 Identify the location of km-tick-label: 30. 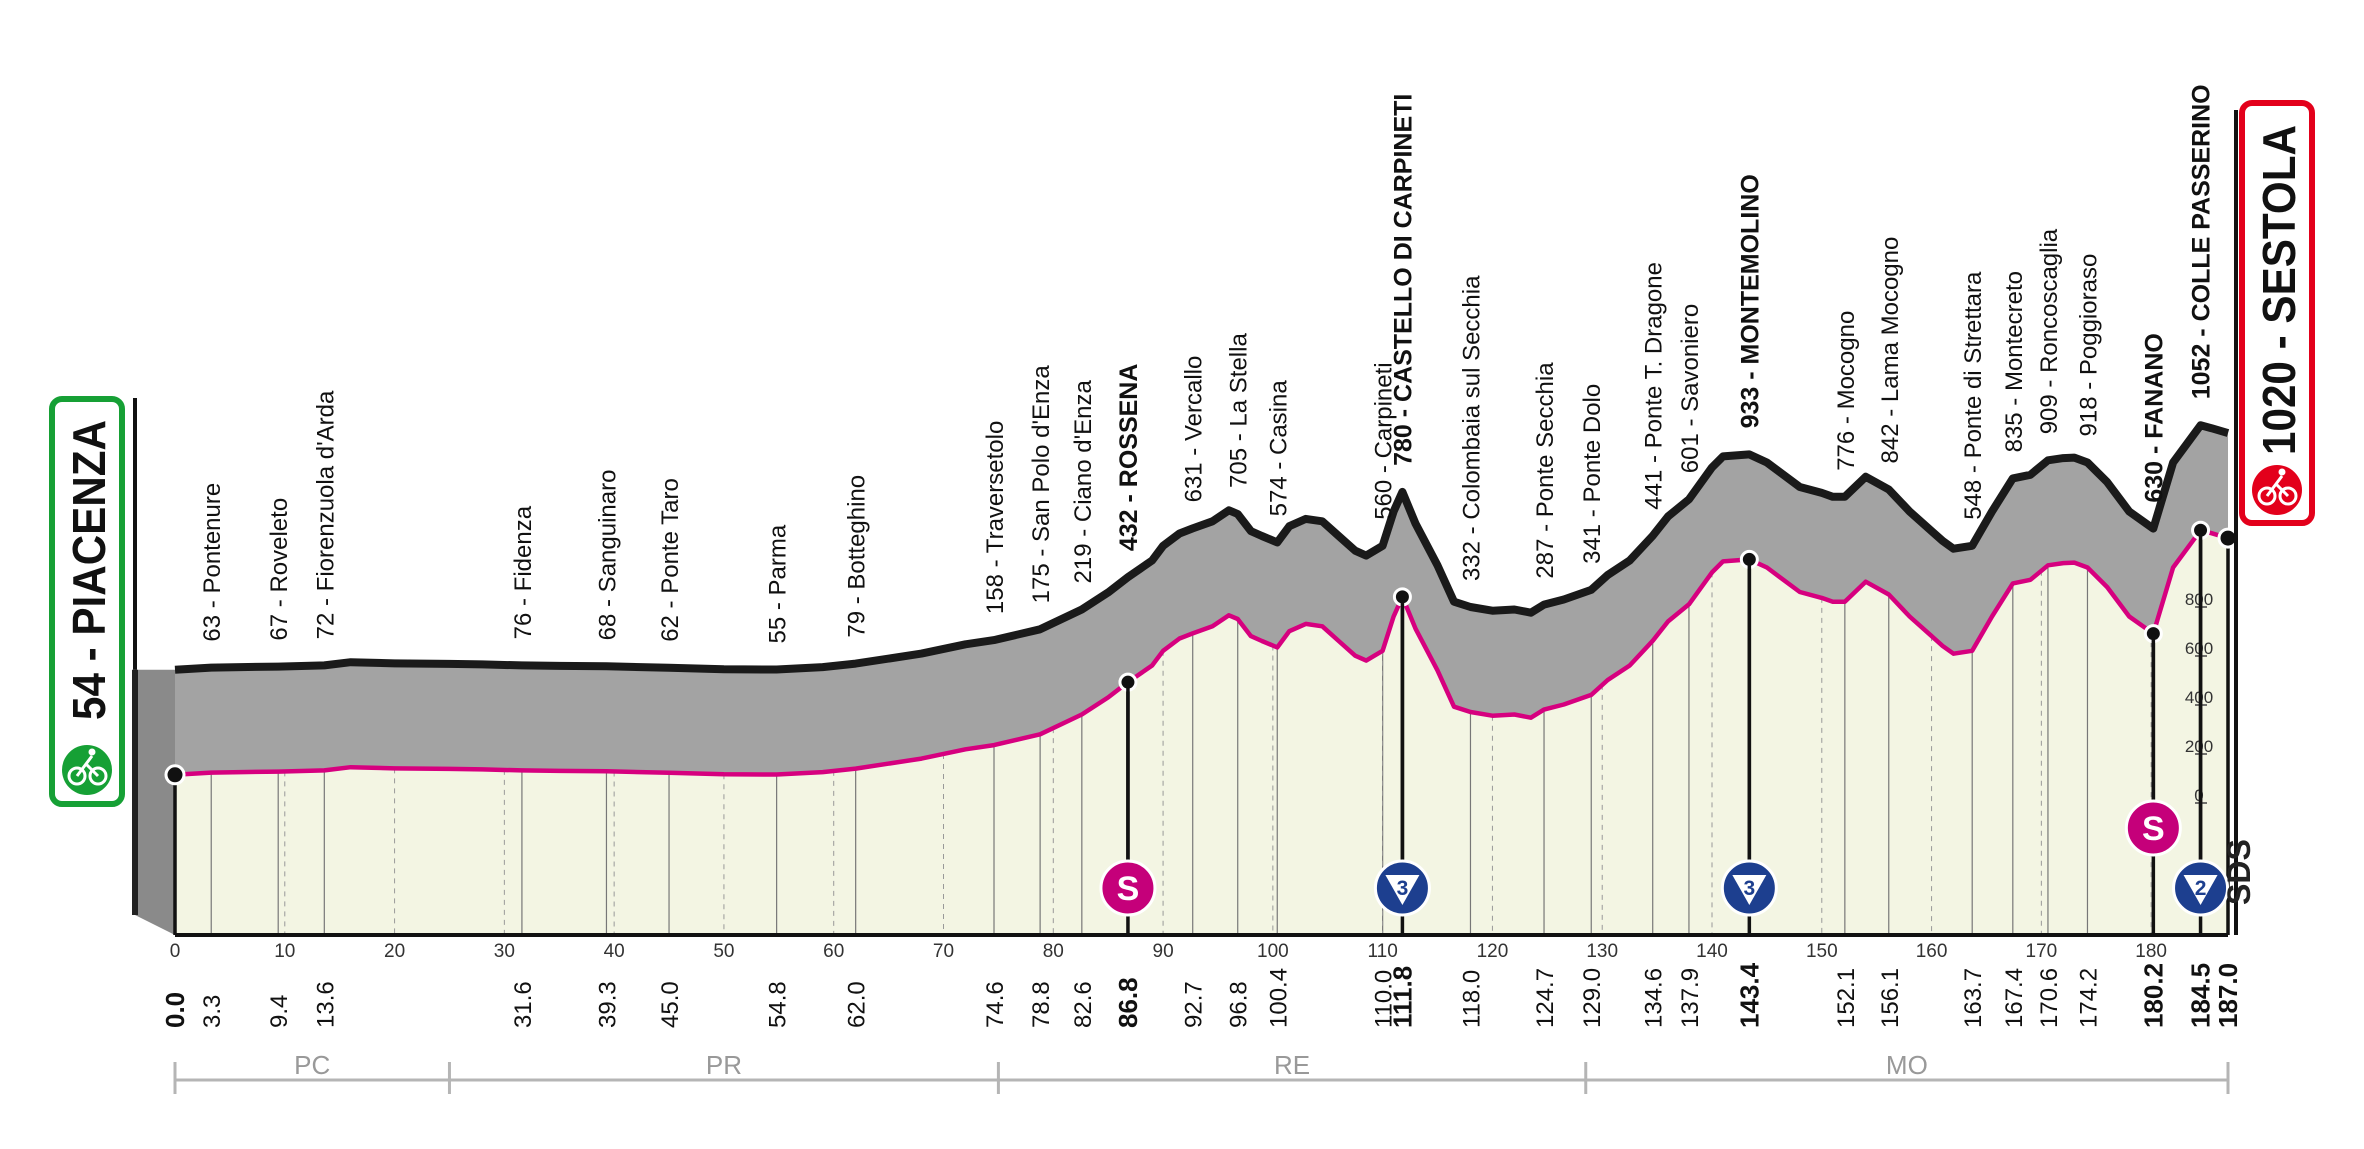
(504, 951).